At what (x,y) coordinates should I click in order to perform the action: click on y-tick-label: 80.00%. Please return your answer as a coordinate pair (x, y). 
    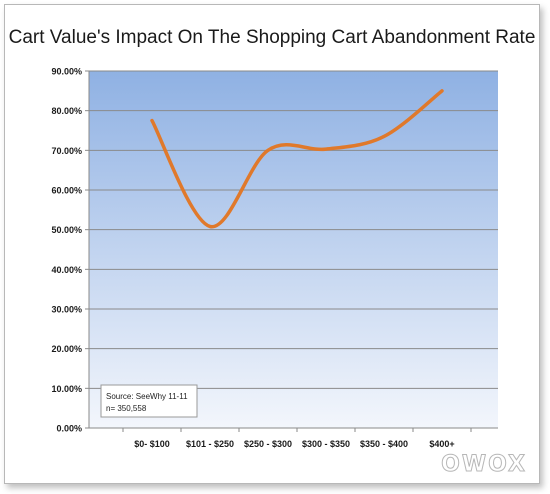
    Looking at the image, I should click on (66, 111).